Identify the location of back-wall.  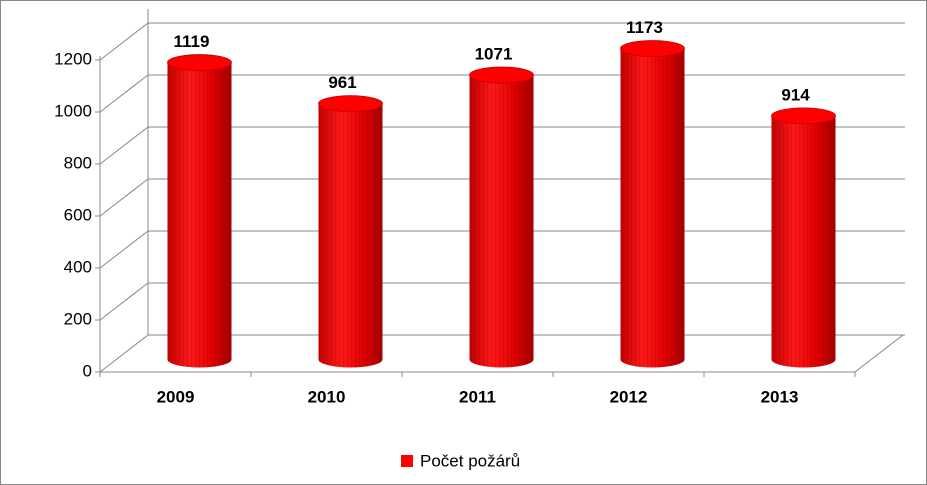
(124, 190).